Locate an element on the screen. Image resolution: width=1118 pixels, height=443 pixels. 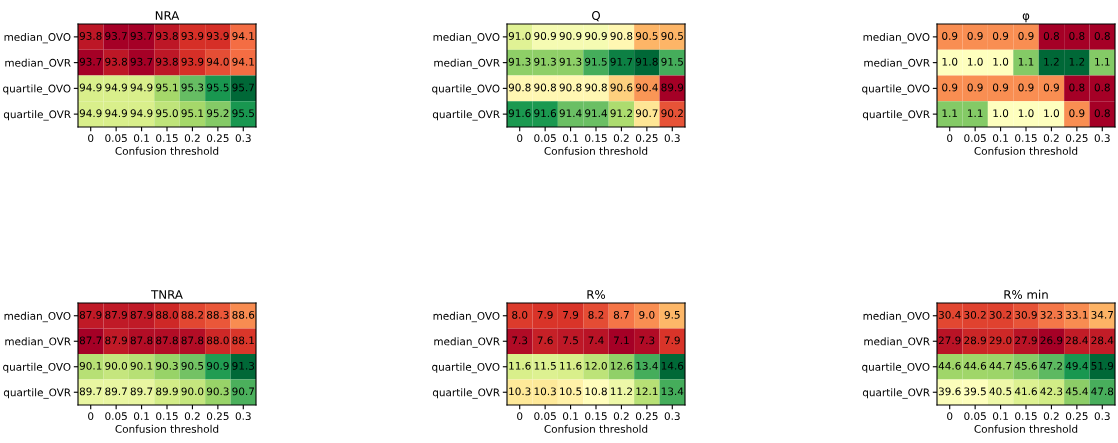
data-label: 51.9 is located at coordinates (1102, 365).